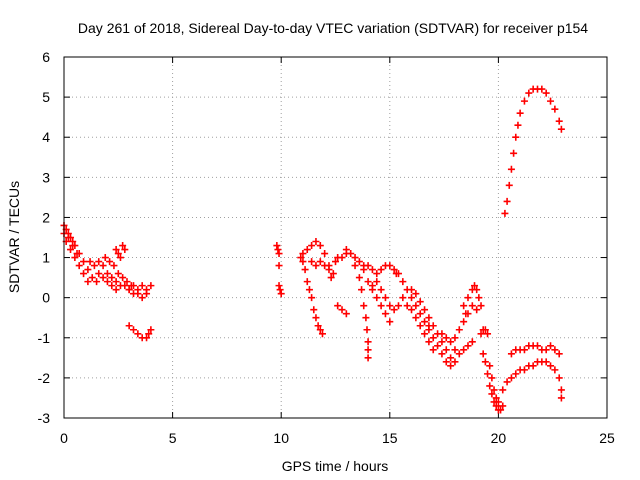 This screenshot has width=640, height=480. I want to click on y-tick-label: -3, so click(44, 418).